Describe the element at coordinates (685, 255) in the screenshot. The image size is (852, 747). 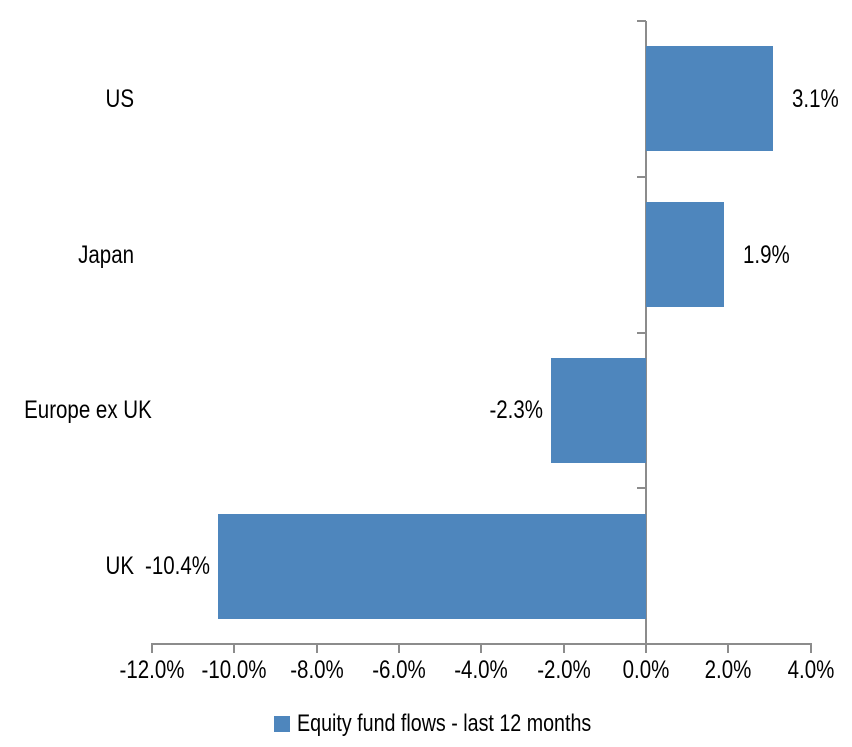
I see `bar-japan` at that location.